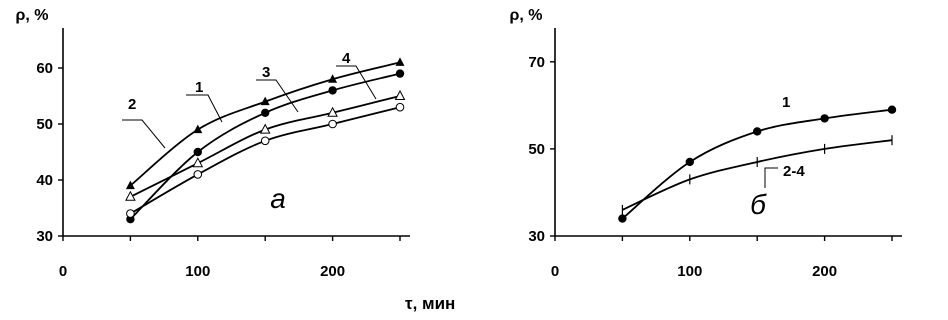 The image size is (948, 320). What do you see at coordinates (346, 58) in the screenshot?
I see `panel-1-series-4-label: 4` at bounding box center [346, 58].